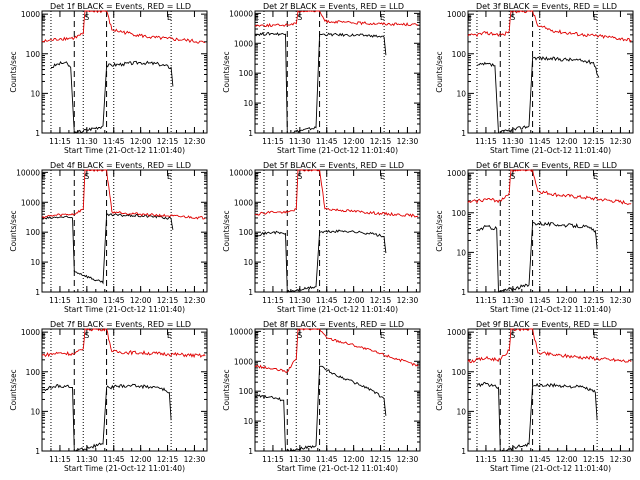 The width and height of the screenshot is (640, 480). I want to click on panel-title: Det 4f BLACK = Events, RED = LLD, so click(120, 165).